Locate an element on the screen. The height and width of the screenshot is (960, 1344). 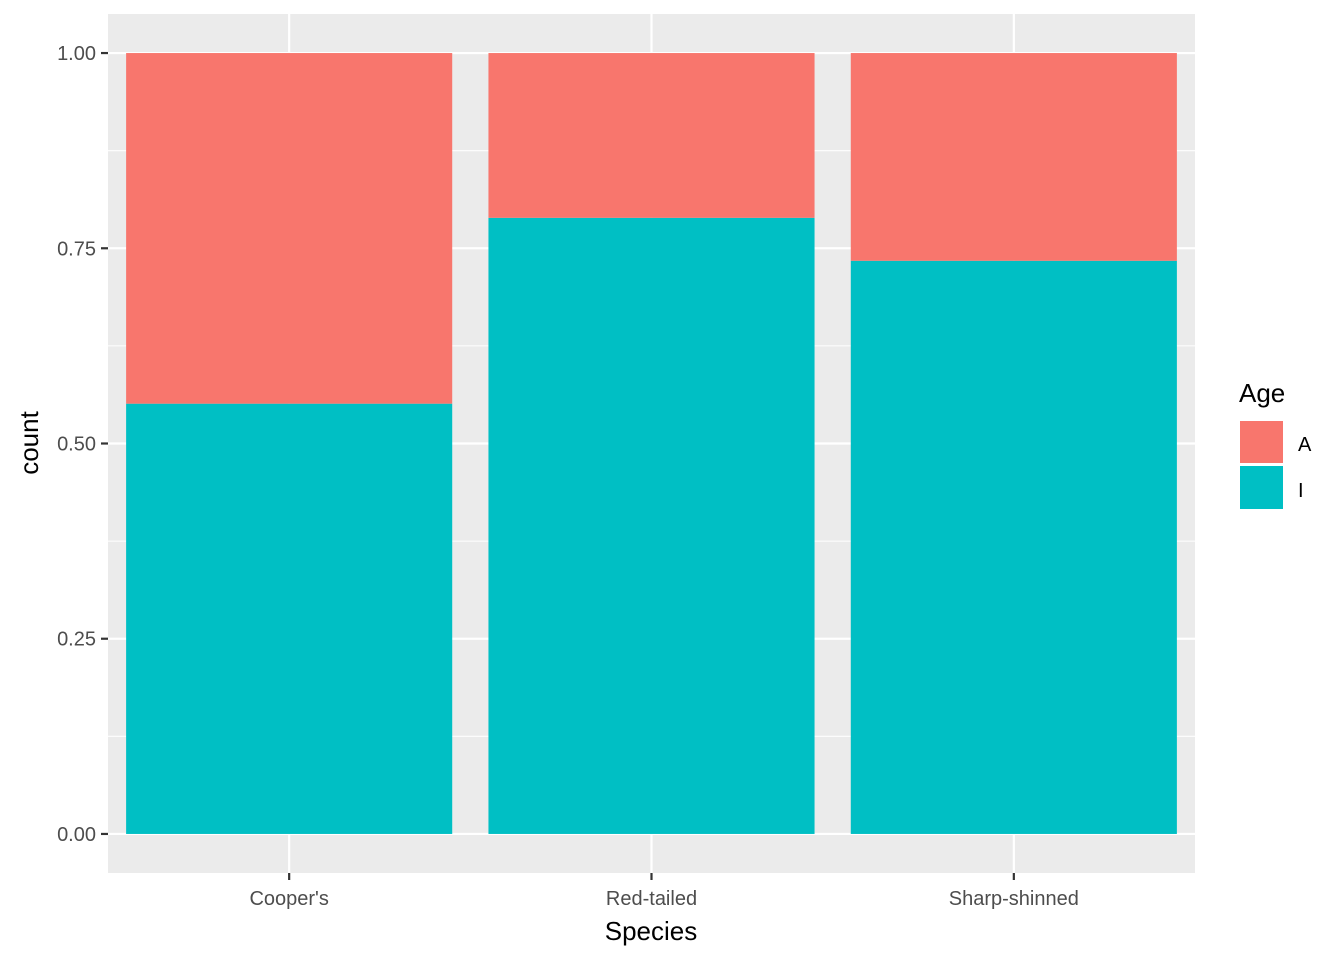
x-axis-title: Species is located at coordinates (651, 931).